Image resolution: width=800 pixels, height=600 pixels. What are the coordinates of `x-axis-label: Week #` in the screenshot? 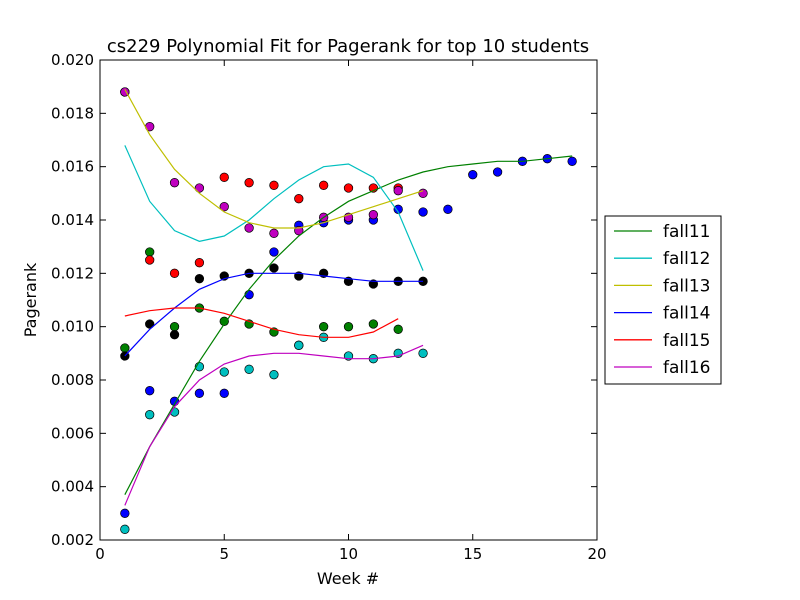 It's located at (348, 578).